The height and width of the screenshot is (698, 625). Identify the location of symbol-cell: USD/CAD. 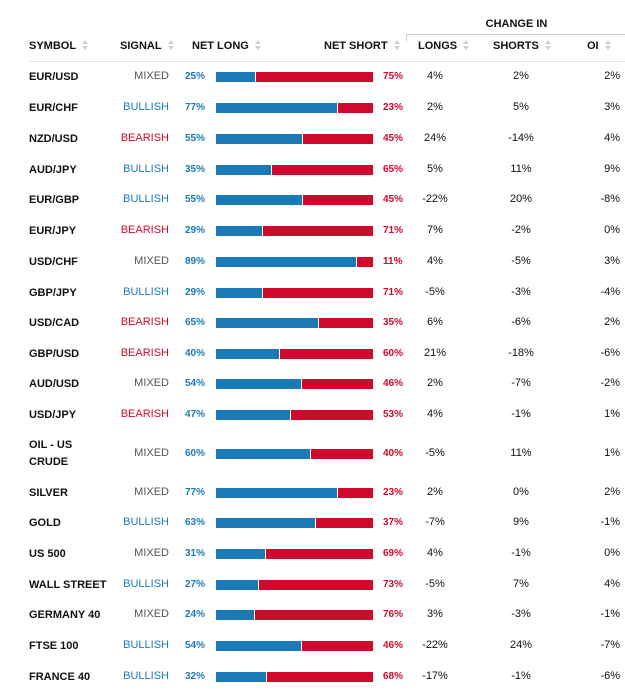
(54, 323).